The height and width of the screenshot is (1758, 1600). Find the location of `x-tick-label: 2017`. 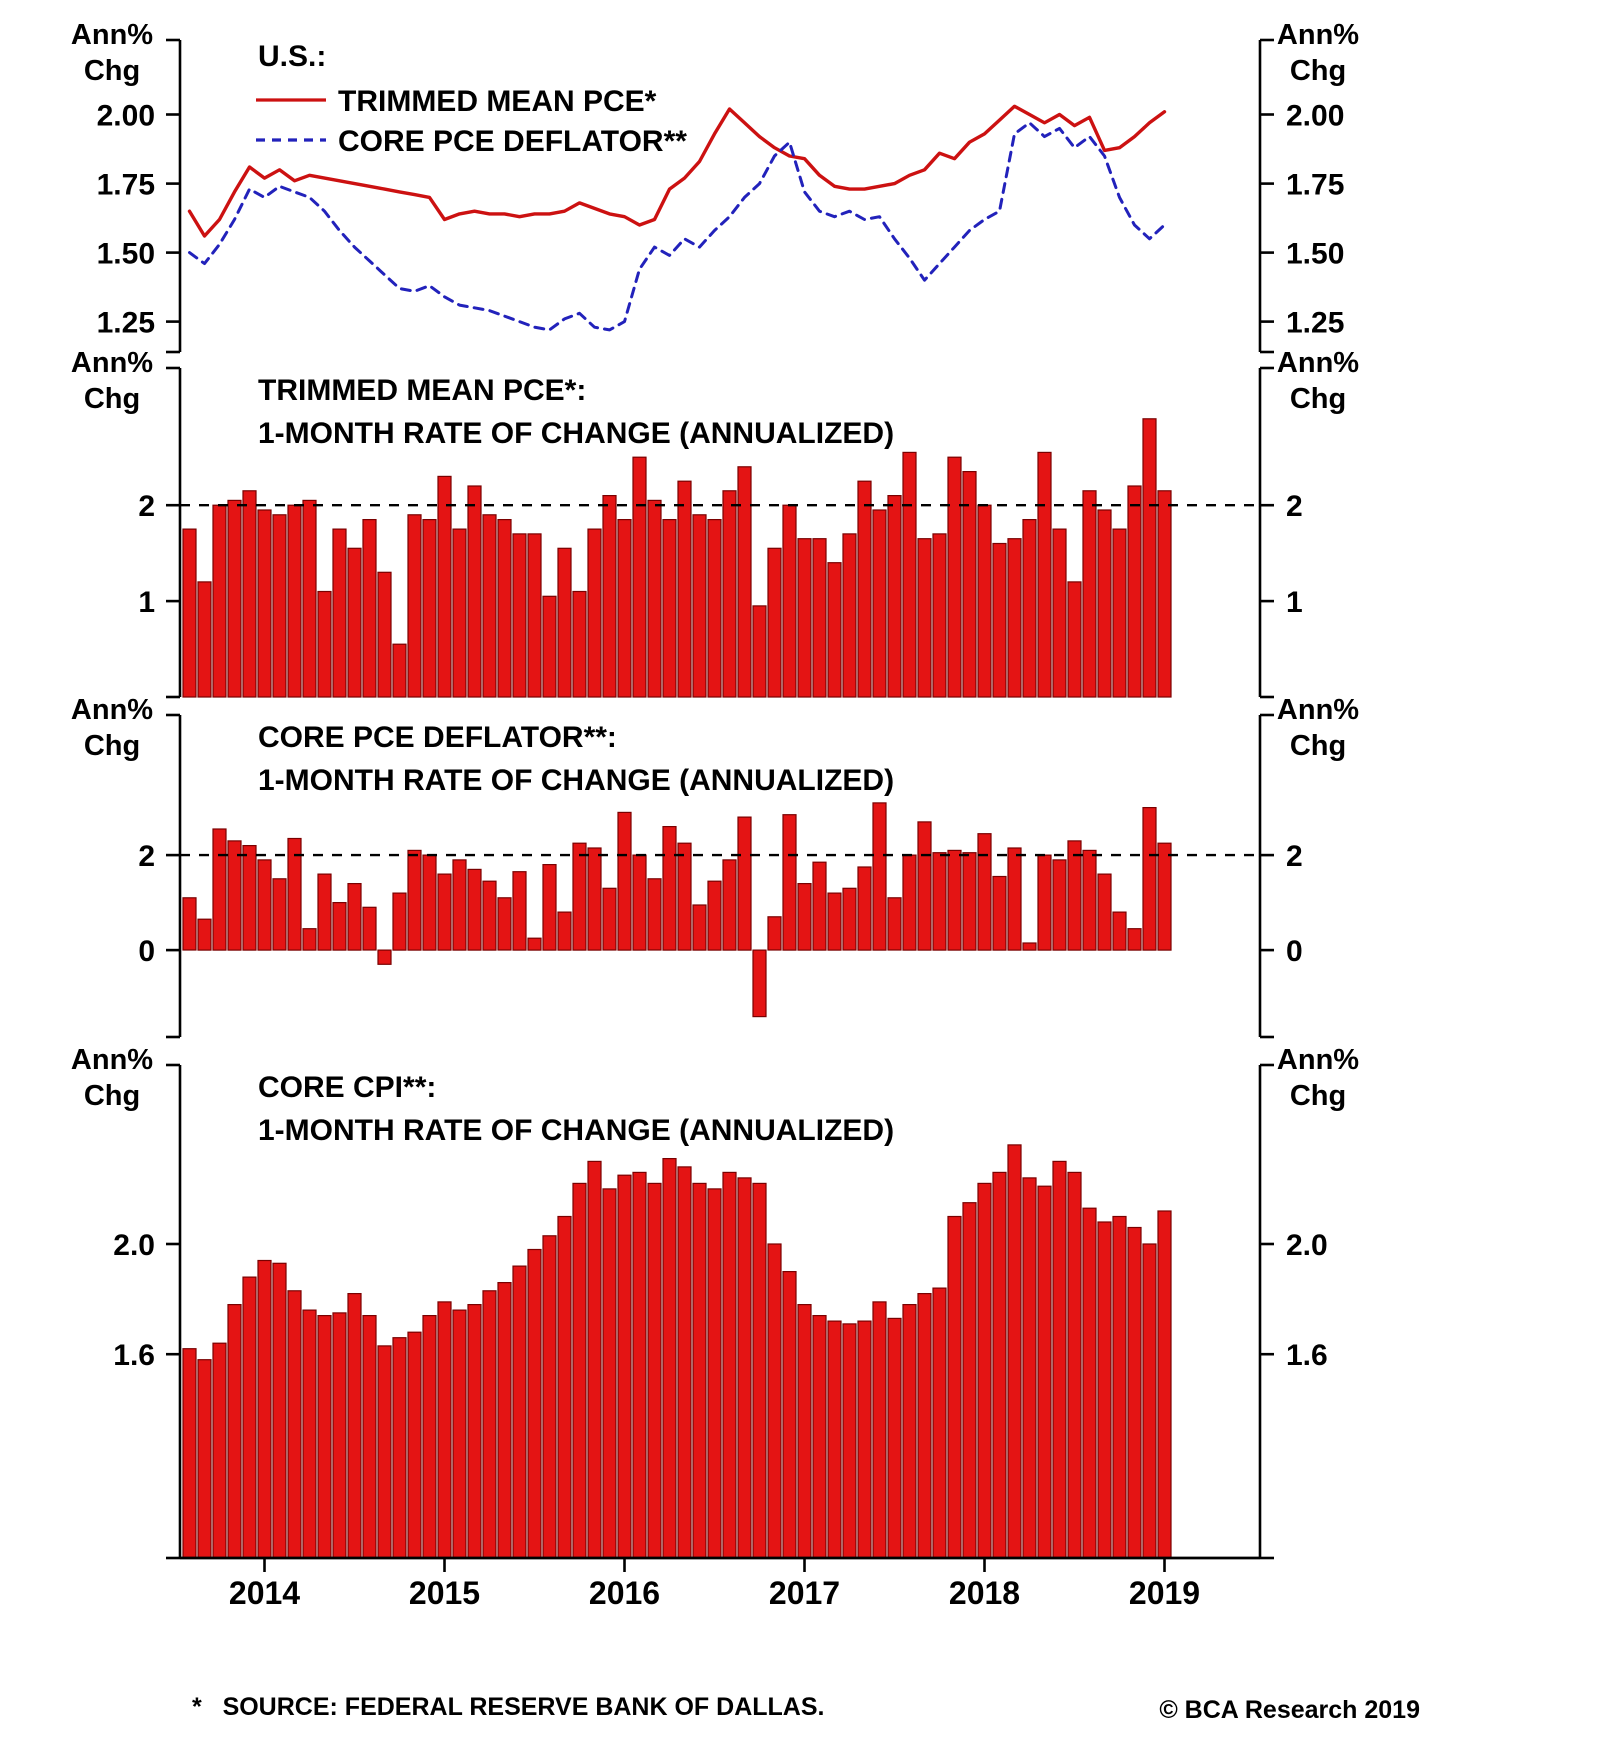

x-tick-label: 2017 is located at coordinates (804, 1593).